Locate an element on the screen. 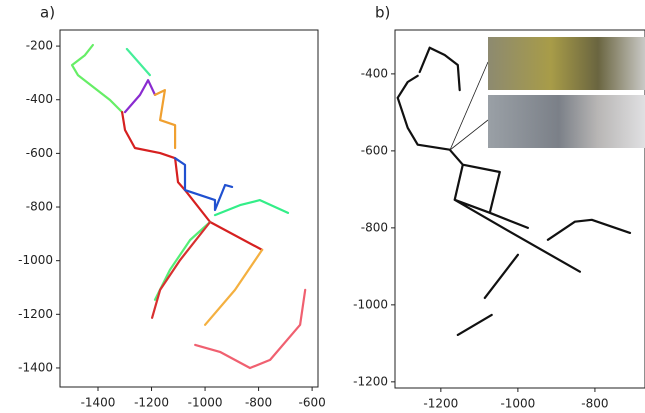 The image size is (645, 413). insets is located at coordinates (547, 94).